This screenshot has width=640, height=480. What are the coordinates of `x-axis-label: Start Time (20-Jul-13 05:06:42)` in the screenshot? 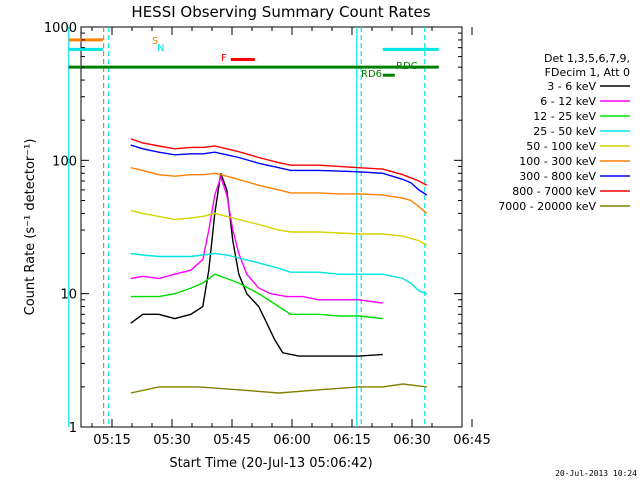 It's located at (270, 463).